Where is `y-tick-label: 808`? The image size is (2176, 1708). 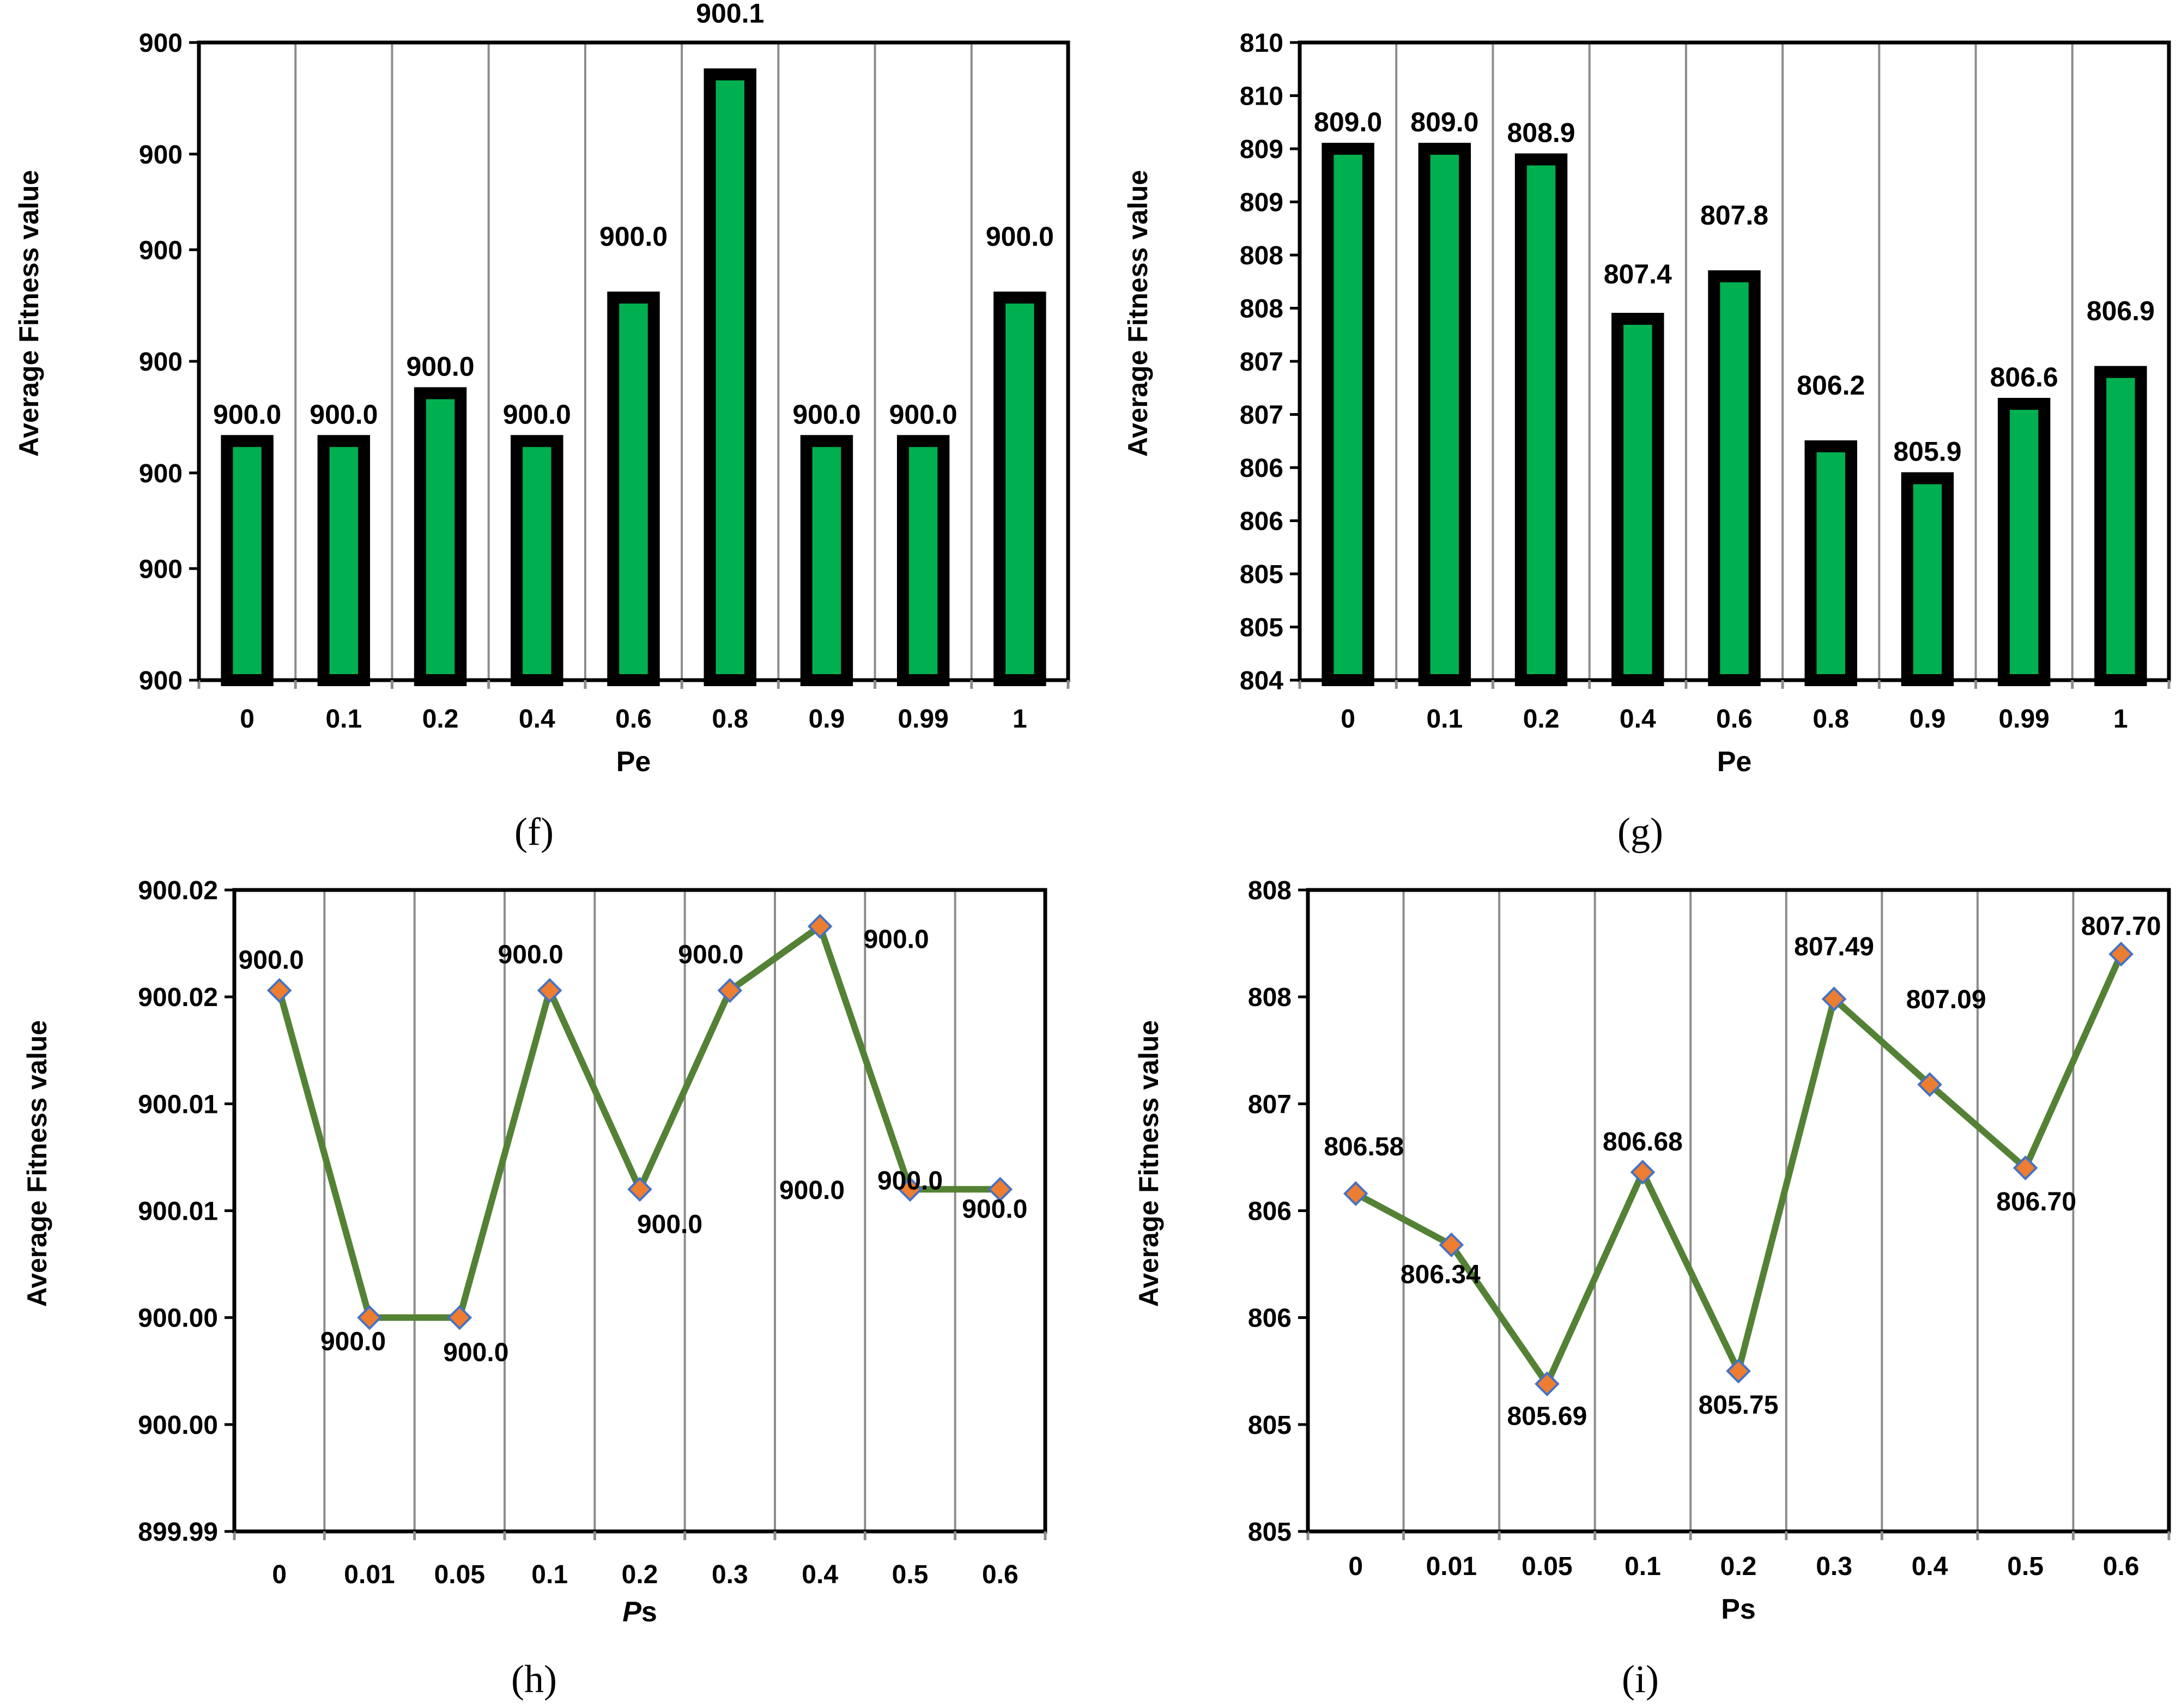
y-tick-label: 808 is located at coordinates (1270, 997).